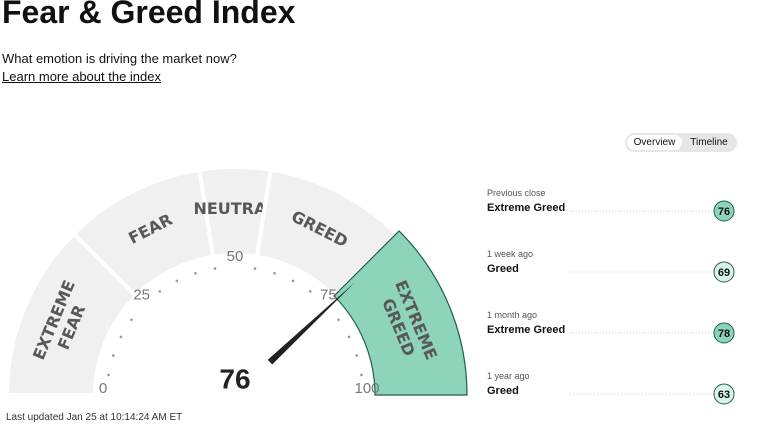 This screenshot has width=765, height=429. Describe the element at coordinates (81, 76) in the screenshot. I see `learn-more-link: Learn more about the index` at that location.